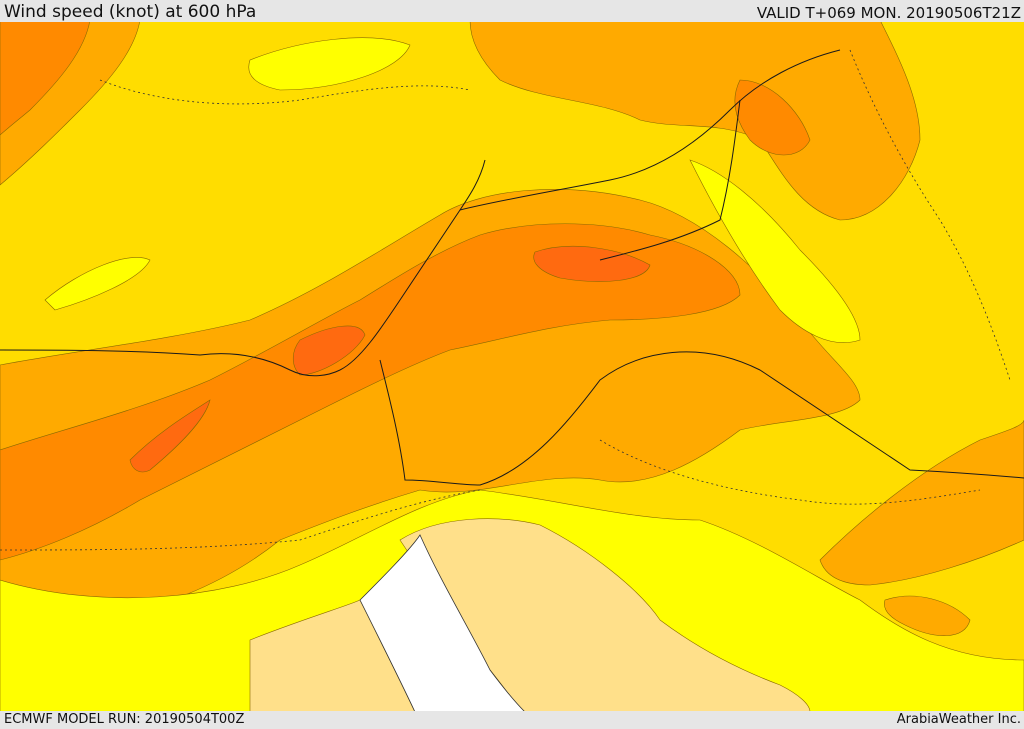 The width and height of the screenshot is (1024, 729). Describe the element at coordinates (45, 78) in the screenshot. I see `wind-core-nw` at that location.